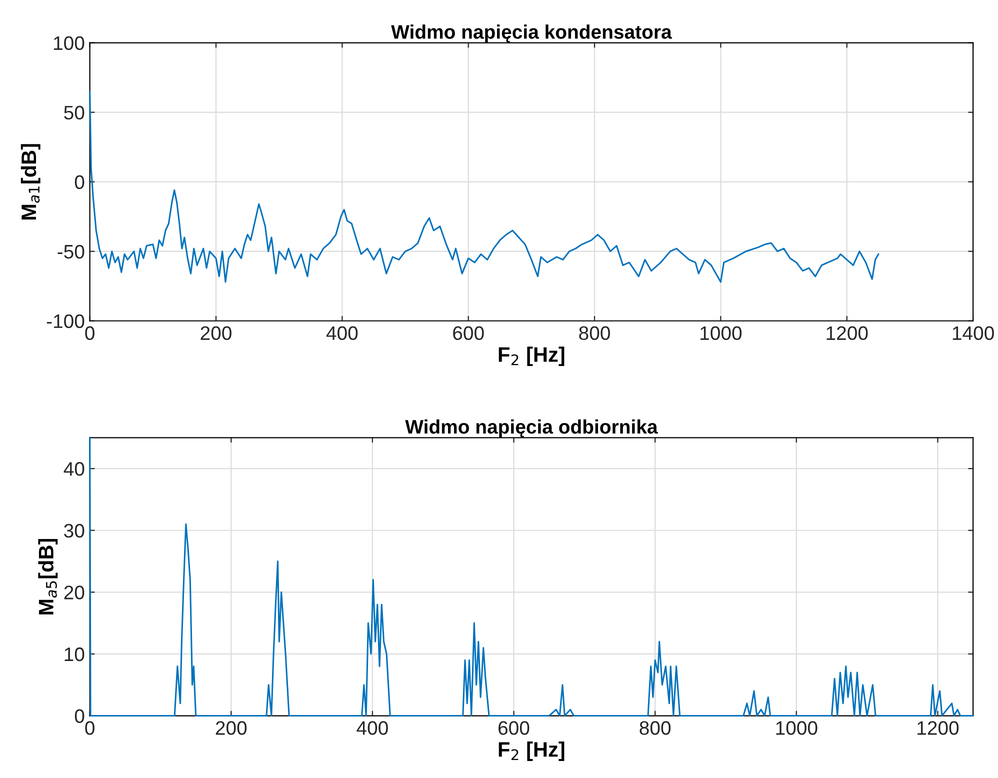  I want to click on y-tick-label: 30, so click(74, 531).